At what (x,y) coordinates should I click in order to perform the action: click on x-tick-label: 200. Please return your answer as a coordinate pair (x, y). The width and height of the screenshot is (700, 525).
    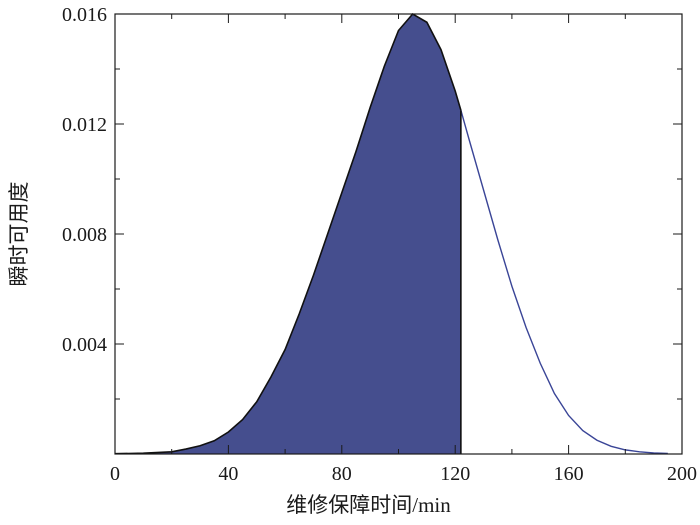
    Looking at the image, I should click on (682, 474).